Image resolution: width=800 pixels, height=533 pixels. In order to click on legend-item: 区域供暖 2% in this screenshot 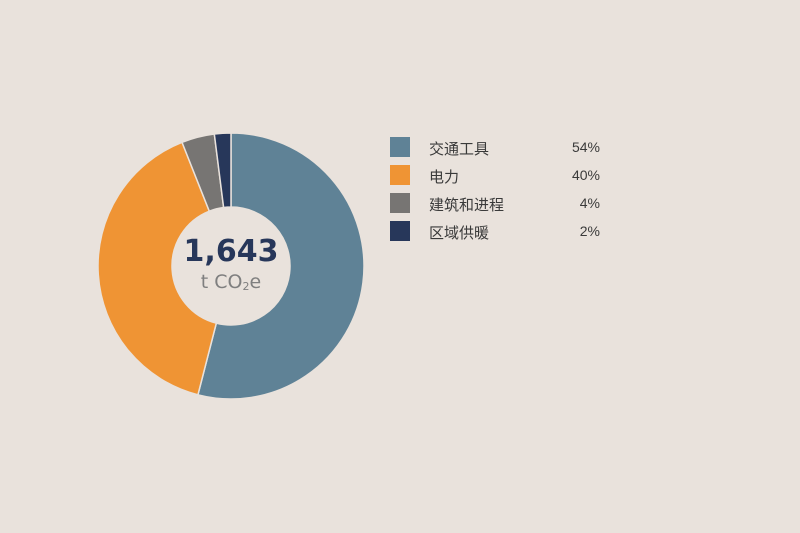, I will do `click(500, 234)`.